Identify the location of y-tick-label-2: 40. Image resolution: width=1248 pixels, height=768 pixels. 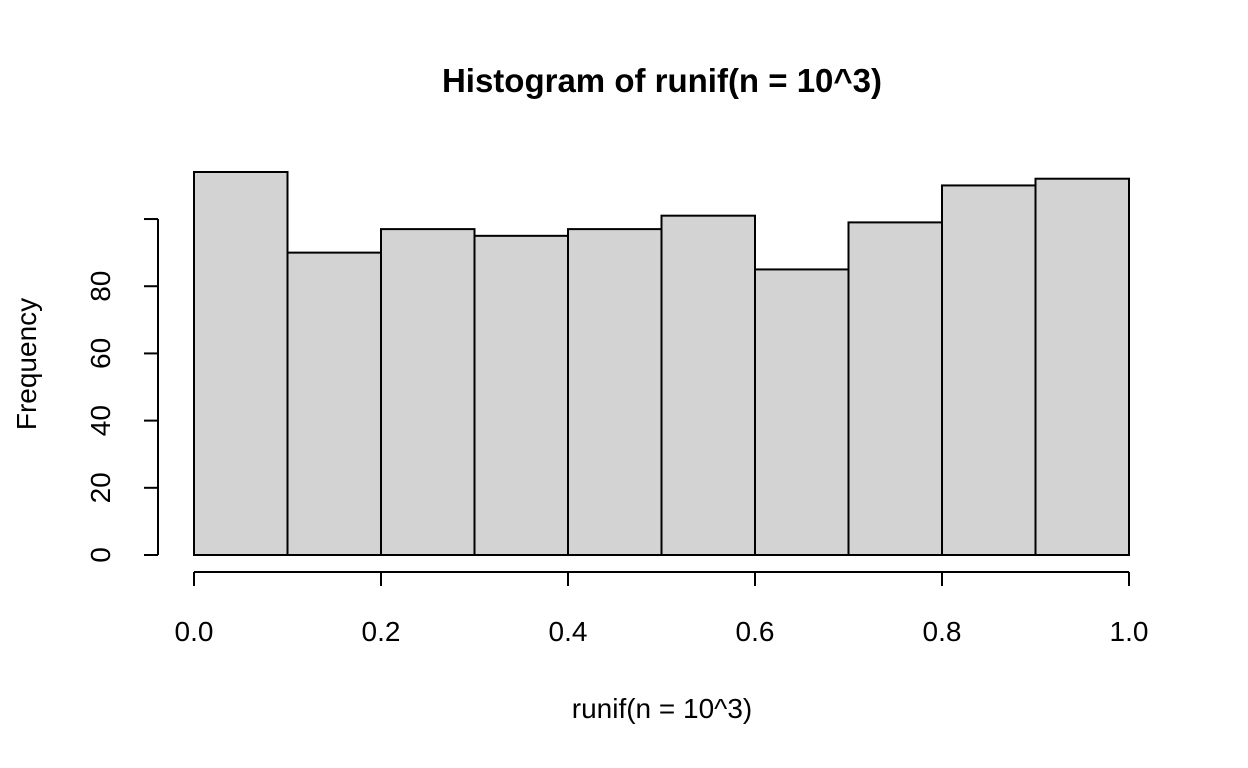
(100, 420).